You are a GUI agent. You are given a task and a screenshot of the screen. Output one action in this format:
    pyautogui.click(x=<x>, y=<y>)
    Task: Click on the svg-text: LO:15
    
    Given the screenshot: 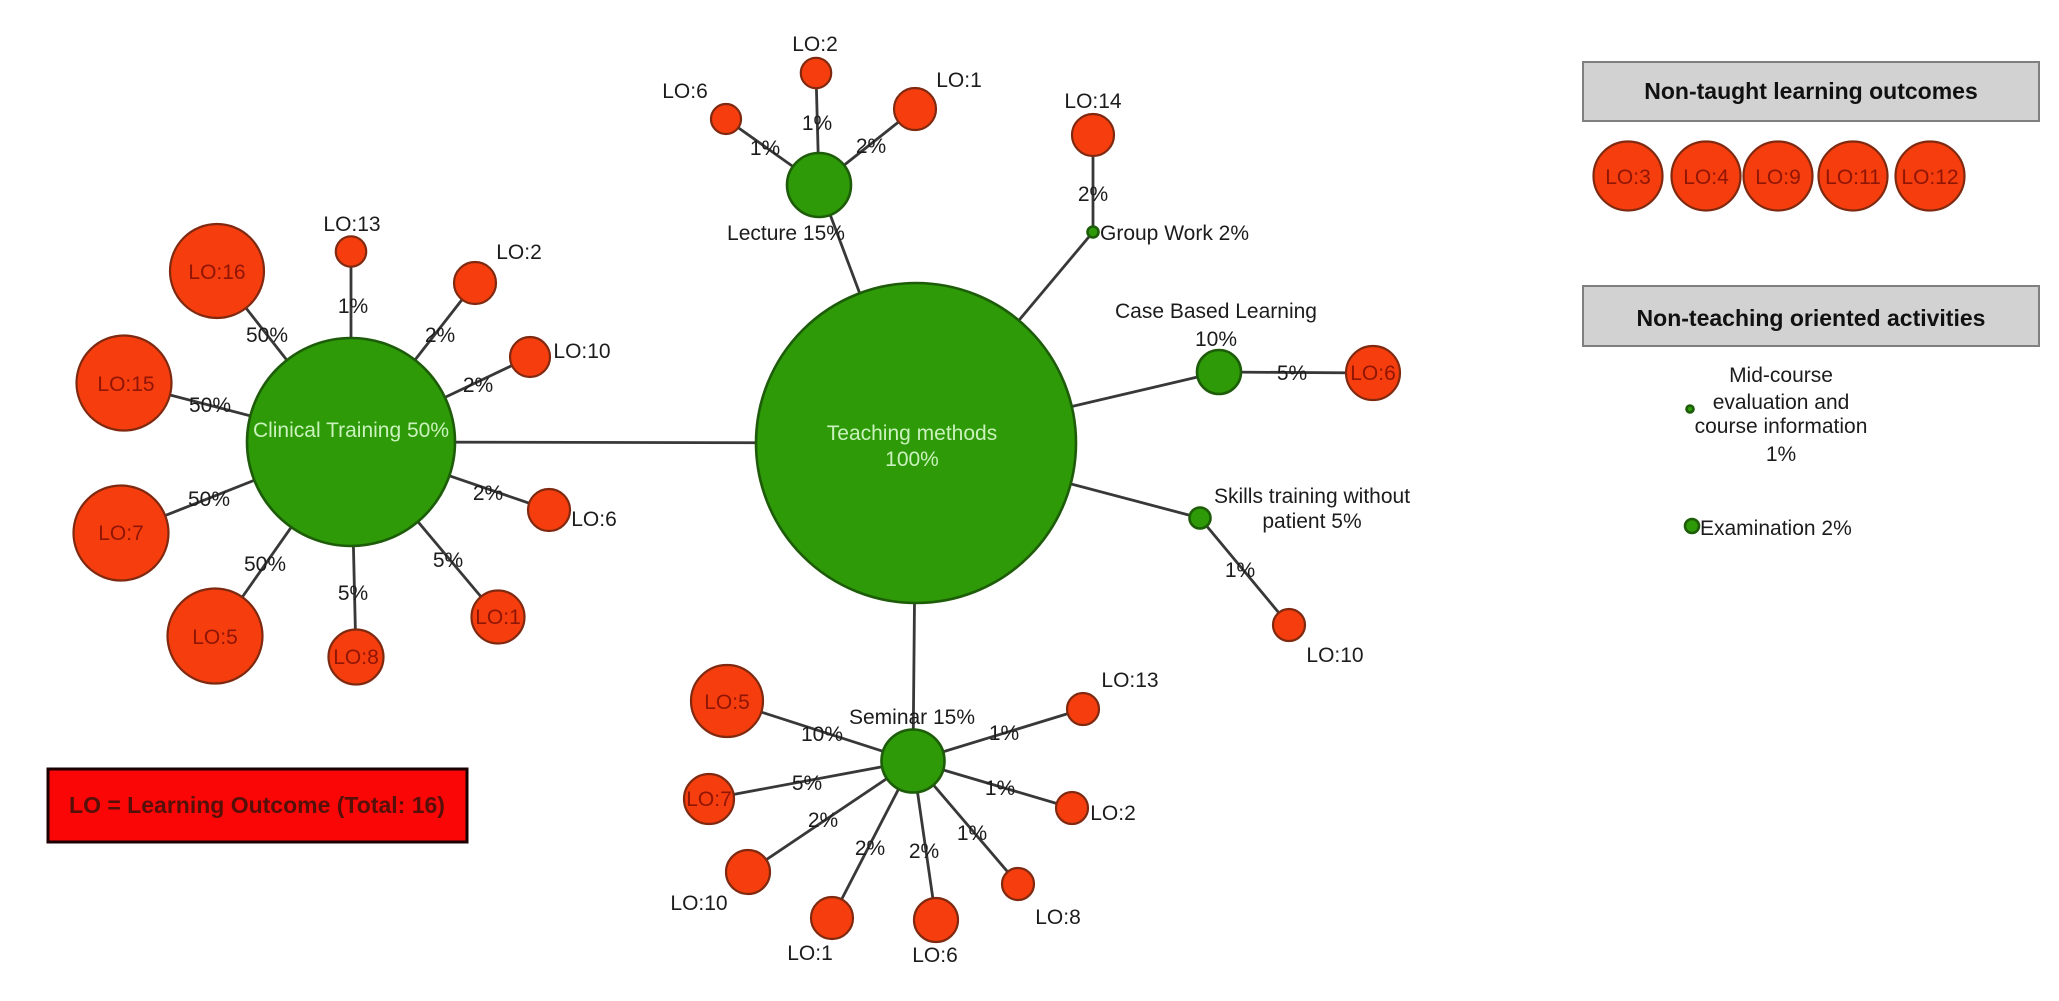 What is the action you would take?
    pyautogui.click(x=125, y=384)
    